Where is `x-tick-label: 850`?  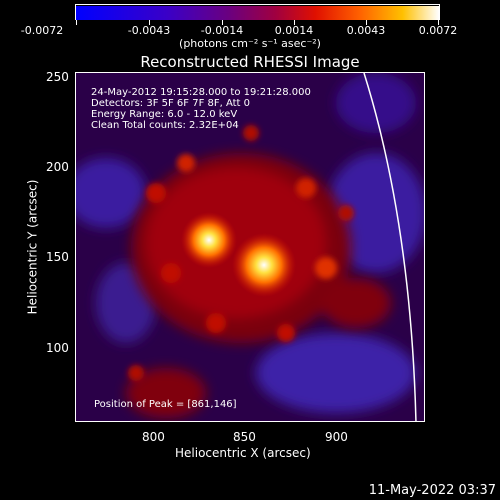 x-tick-label: 850 is located at coordinates (244, 437).